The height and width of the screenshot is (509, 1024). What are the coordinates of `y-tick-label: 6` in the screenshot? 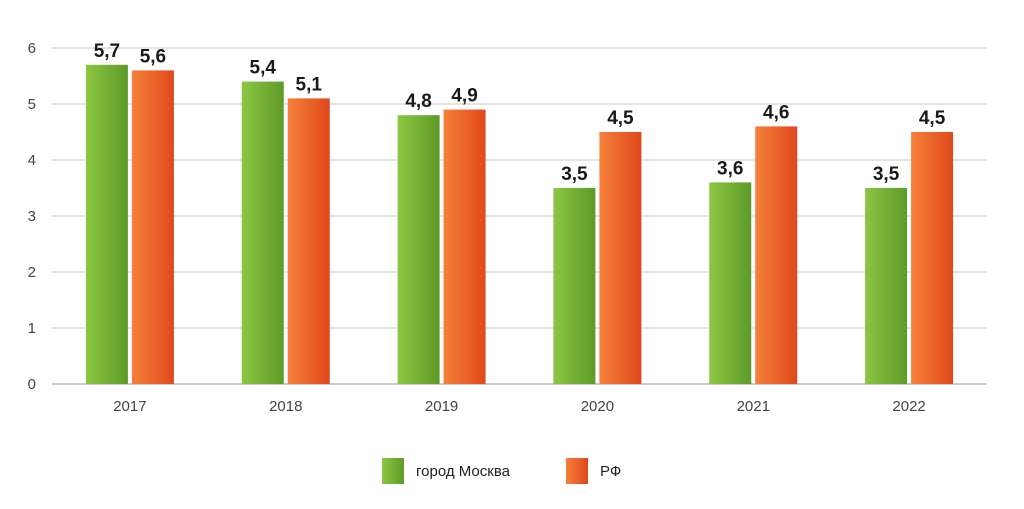 It's located at (32, 48).